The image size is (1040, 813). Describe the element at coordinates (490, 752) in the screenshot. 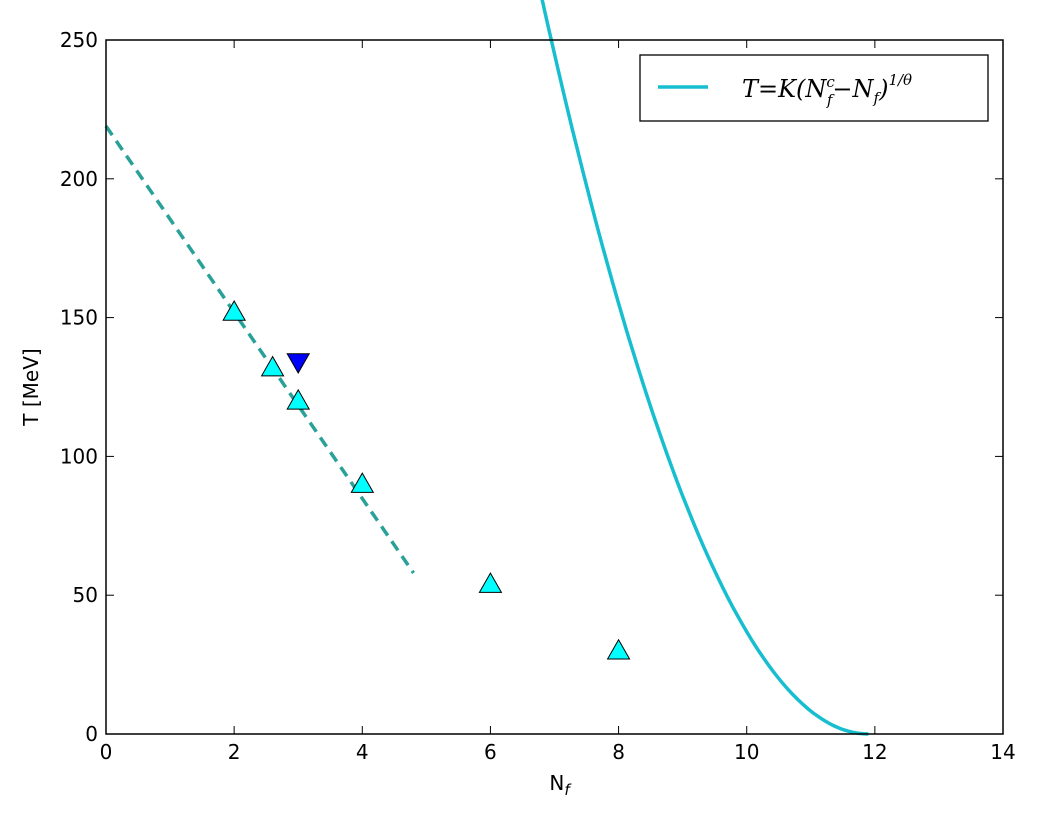

I see `x-tick-label: 6` at that location.